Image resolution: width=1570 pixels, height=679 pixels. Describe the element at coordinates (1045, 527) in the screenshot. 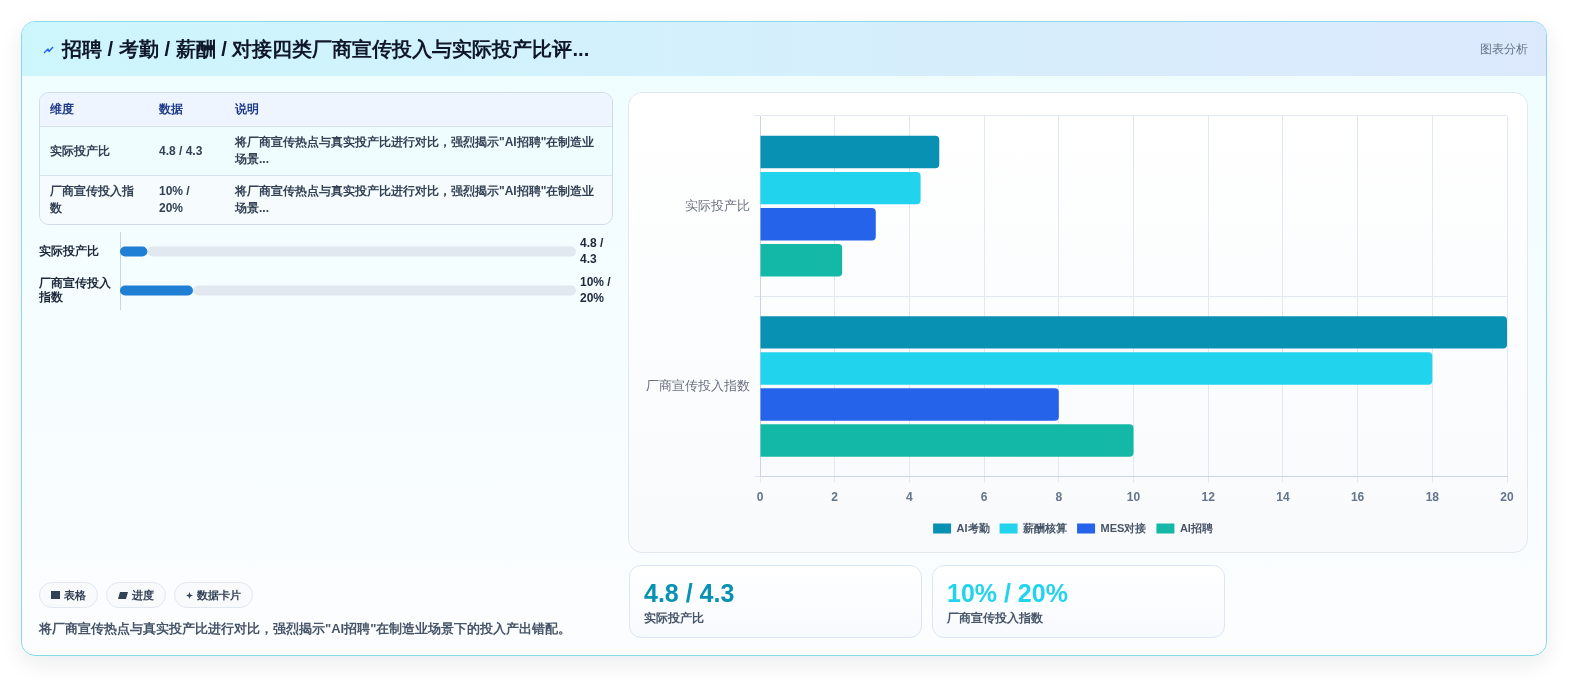

I see `legend-label: 薪酬核算` at that location.